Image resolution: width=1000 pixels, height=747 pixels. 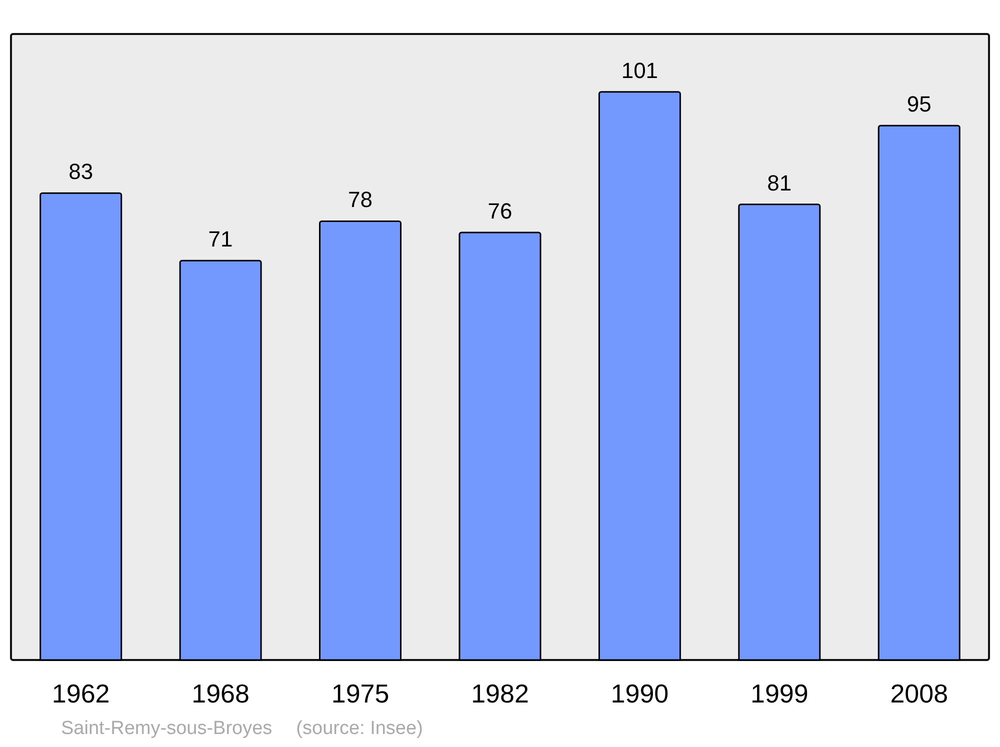 What do you see at coordinates (919, 693) in the screenshot?
I see `x-tick-label: 2008` at bounding box center [919, 693].